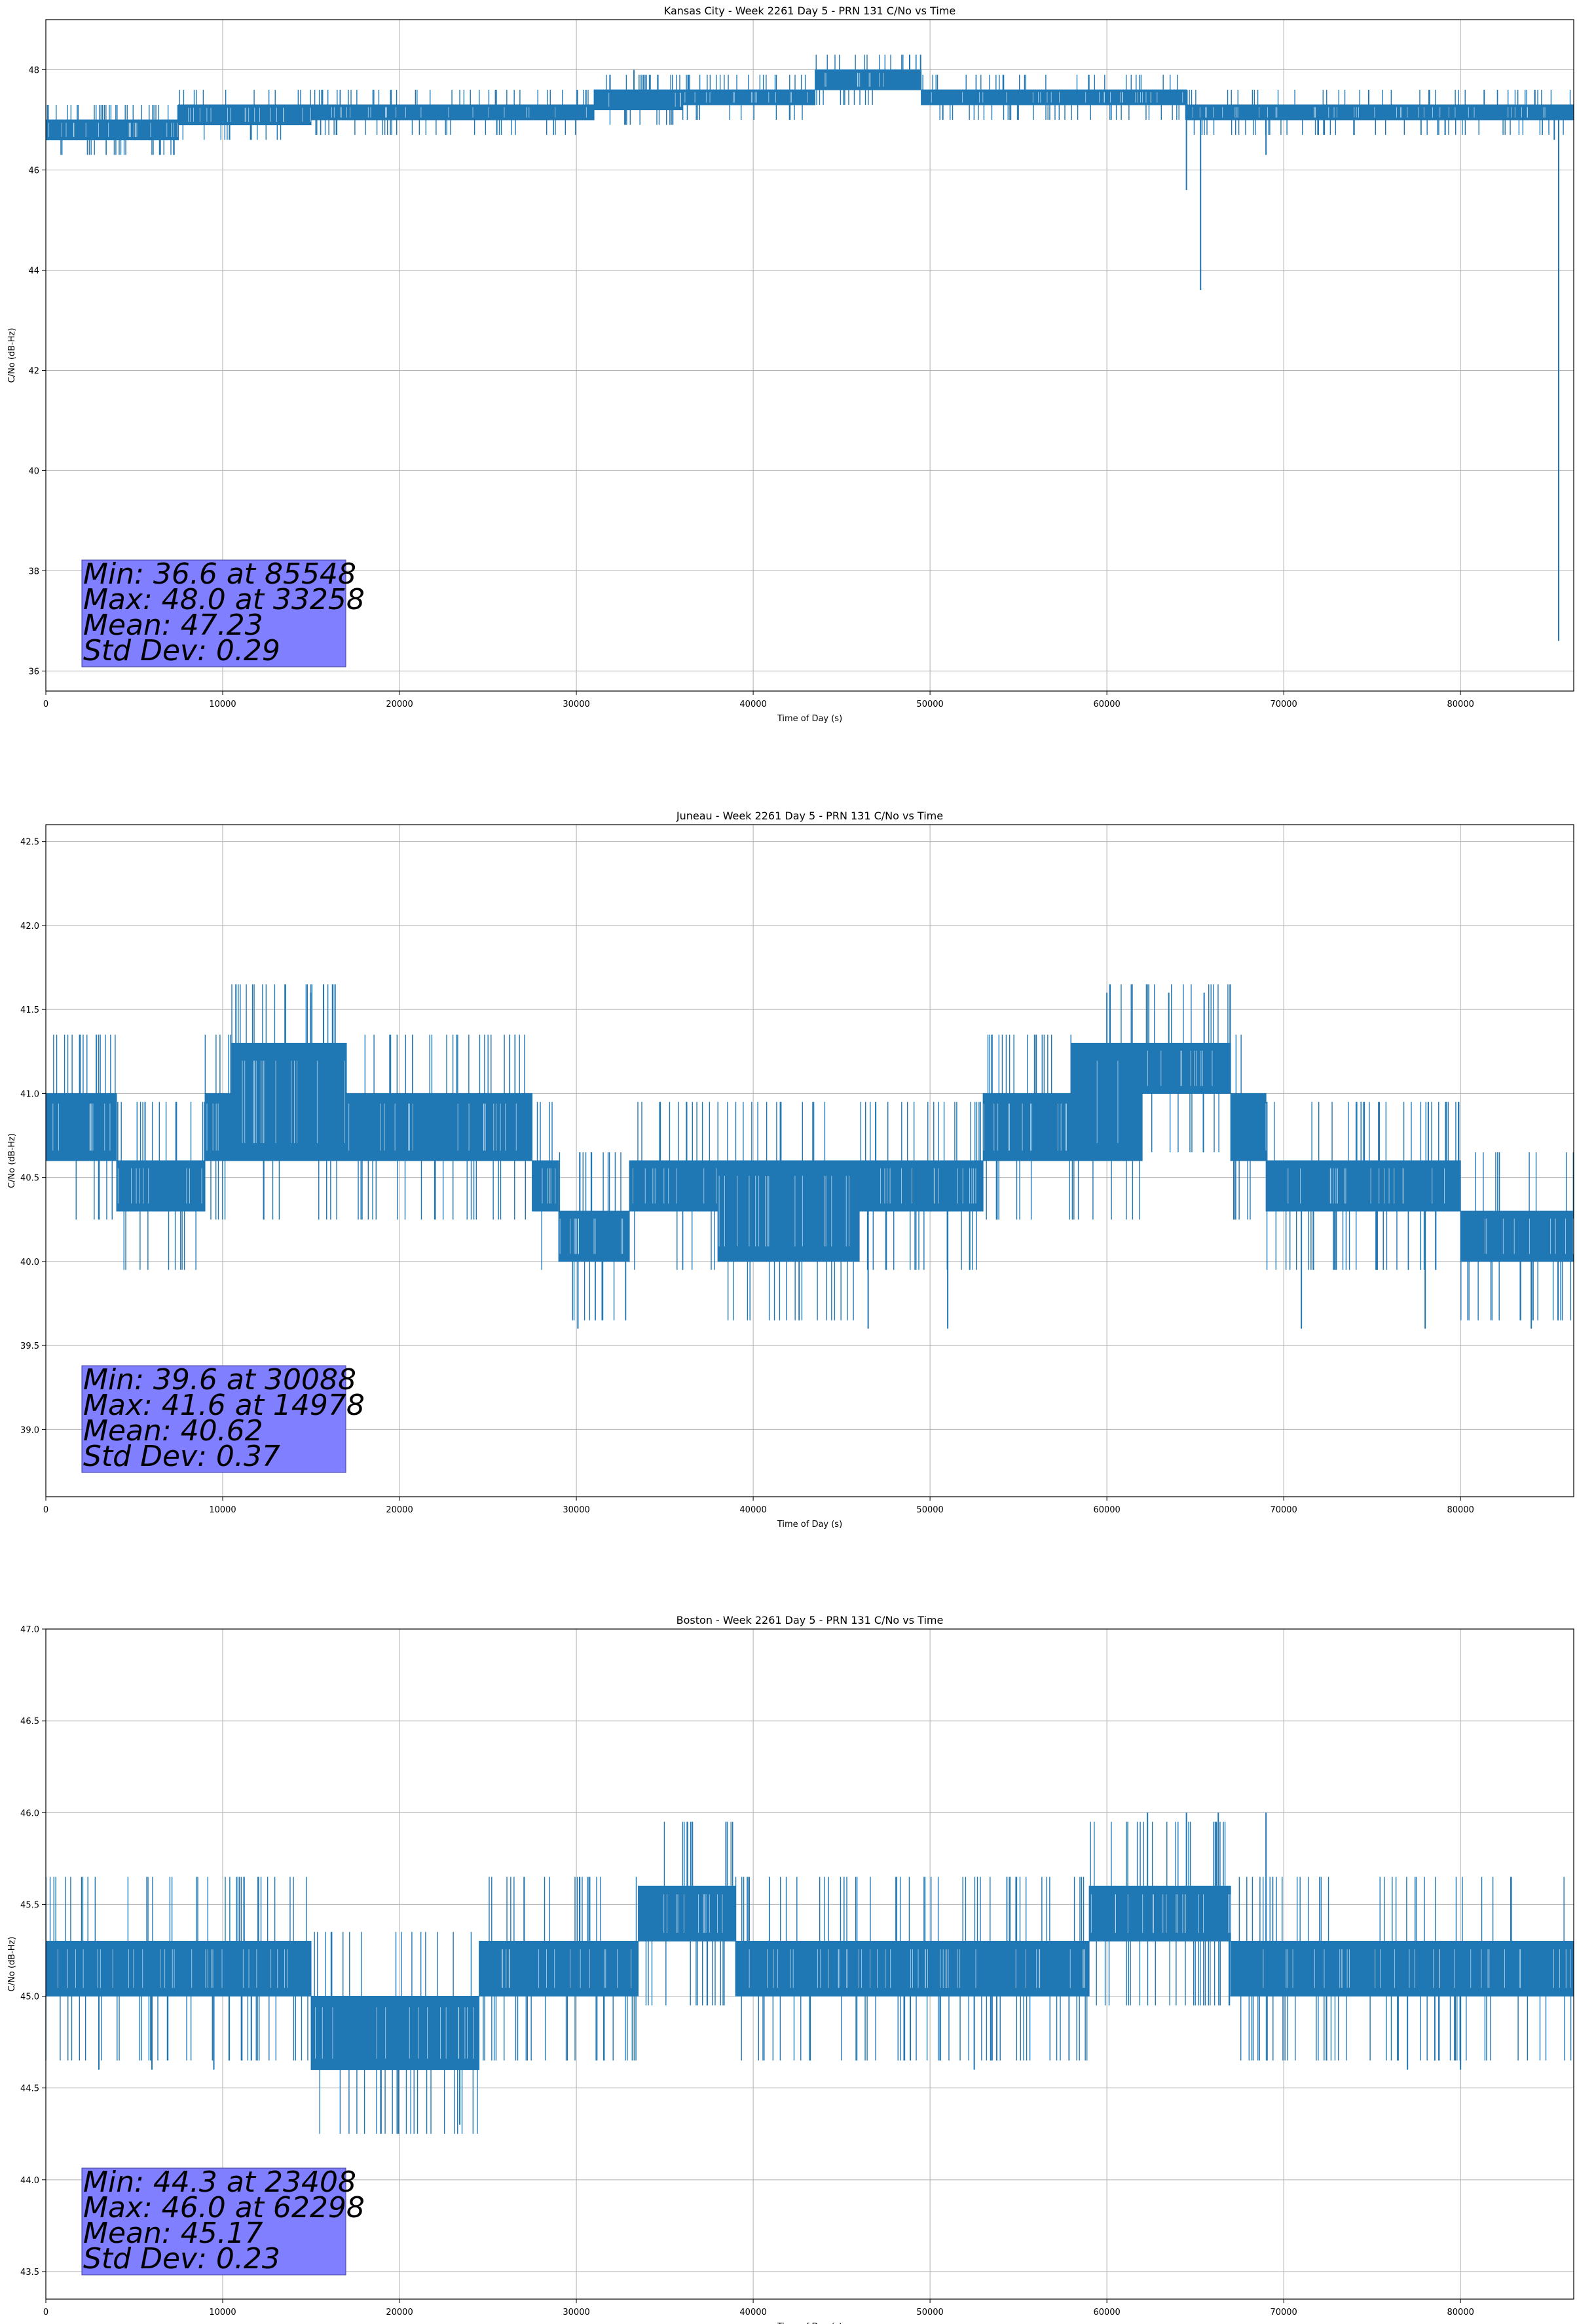  What do you see at coordinates (29, 2272) in the screenshot?
I see `y-tick-label: 43.5` at bounding box center [29, 2272].